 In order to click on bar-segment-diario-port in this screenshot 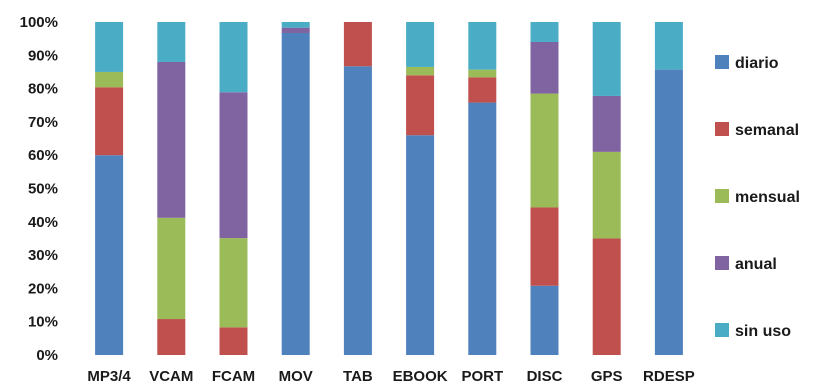, I will do `click(482, 228)`.